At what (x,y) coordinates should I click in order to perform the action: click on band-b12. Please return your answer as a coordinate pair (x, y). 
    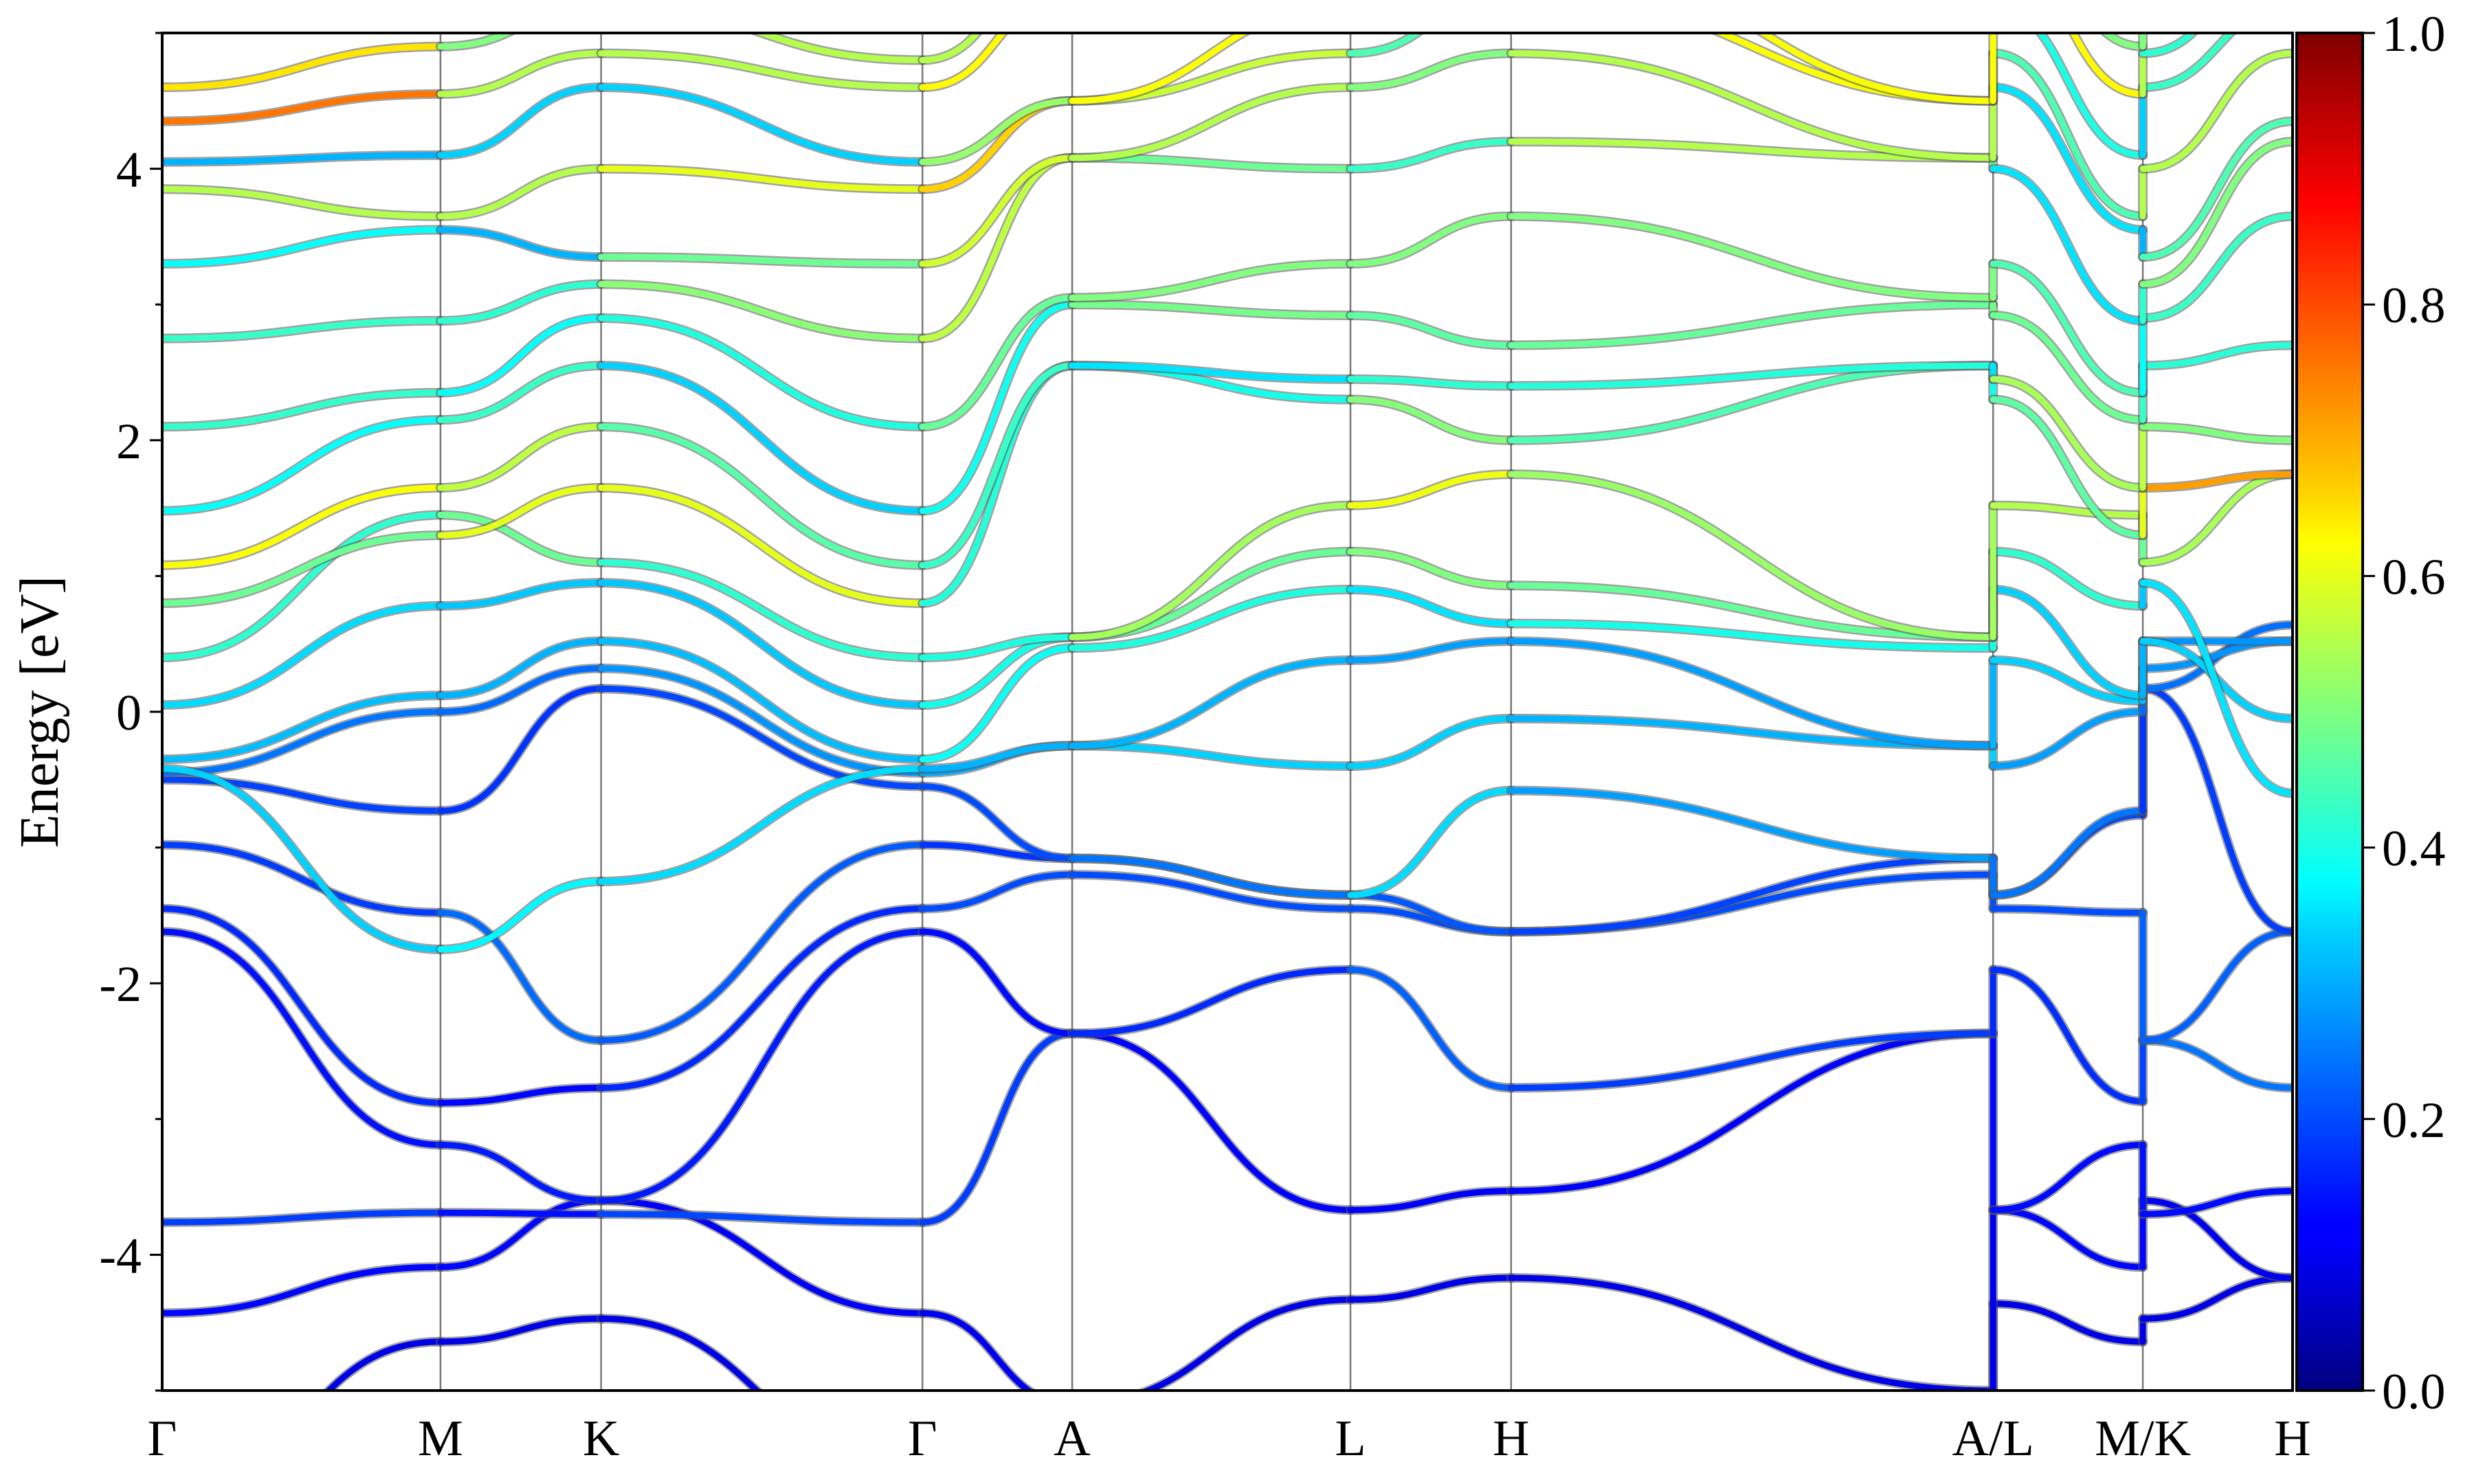
    Looking at the image, I should click on (1227, 565).